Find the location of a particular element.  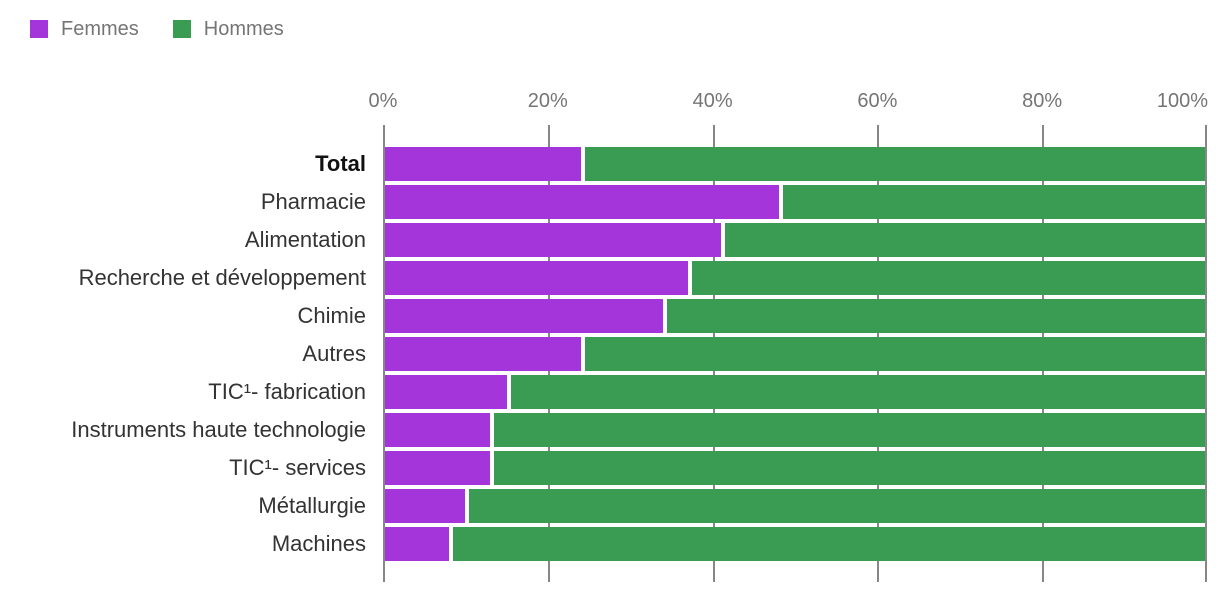

legend-swatch-hommes-icon is located at coordinates (181, 29).